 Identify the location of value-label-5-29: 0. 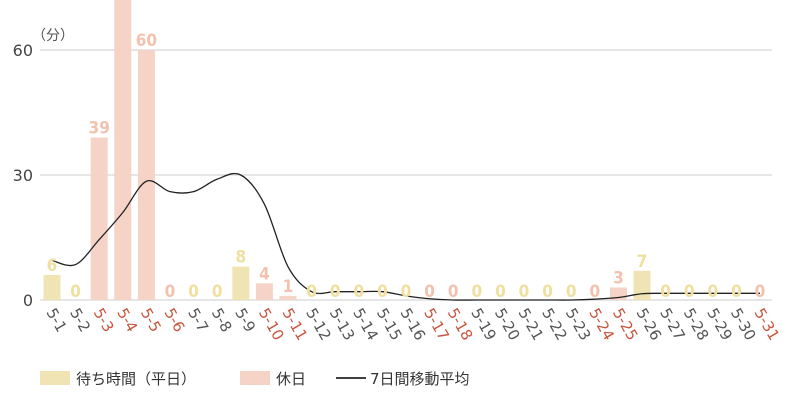
(712, 292).